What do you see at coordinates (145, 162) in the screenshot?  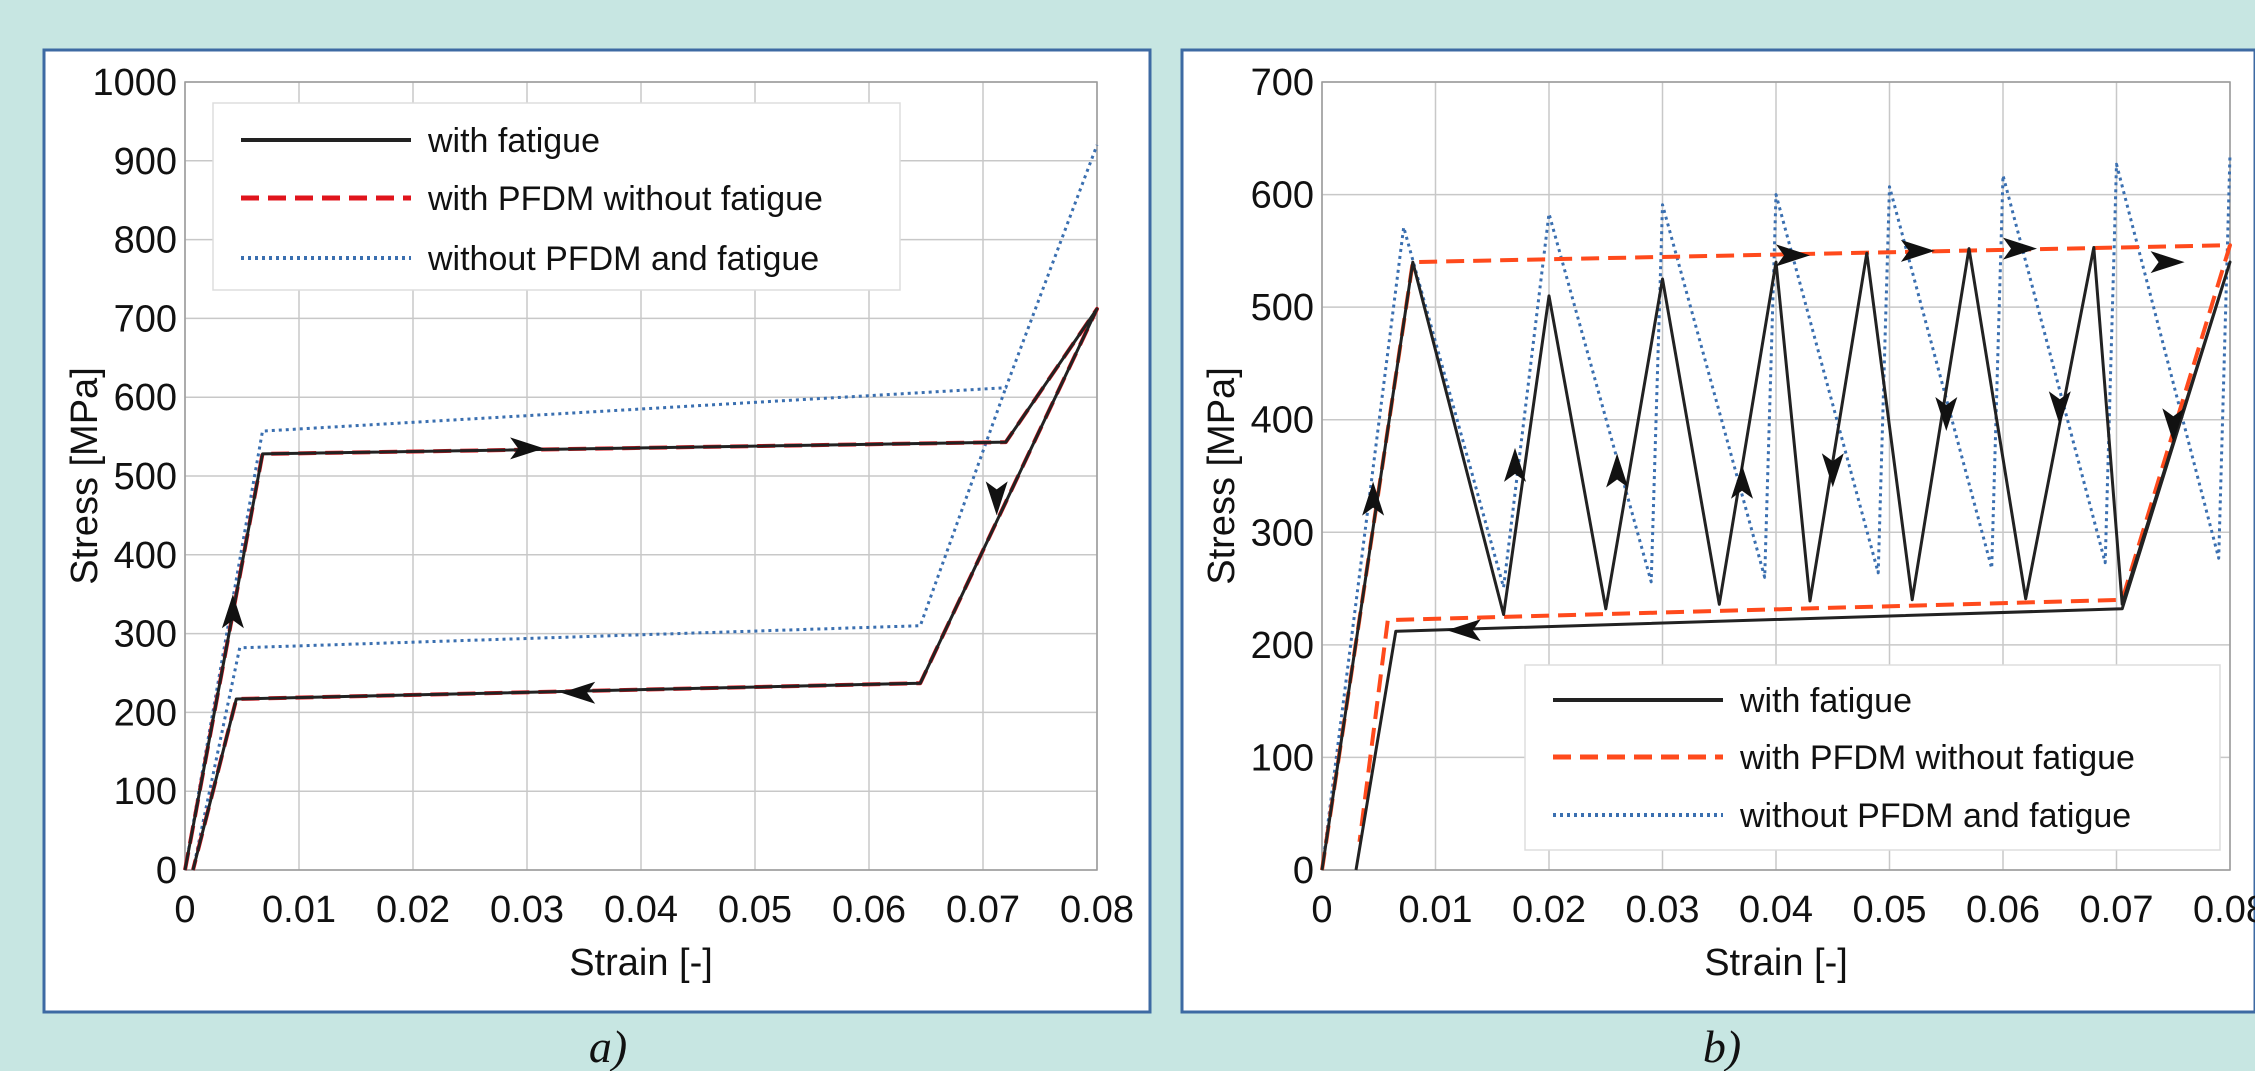 I see `y-tick-label: 900` at bounding box center [145, 162].